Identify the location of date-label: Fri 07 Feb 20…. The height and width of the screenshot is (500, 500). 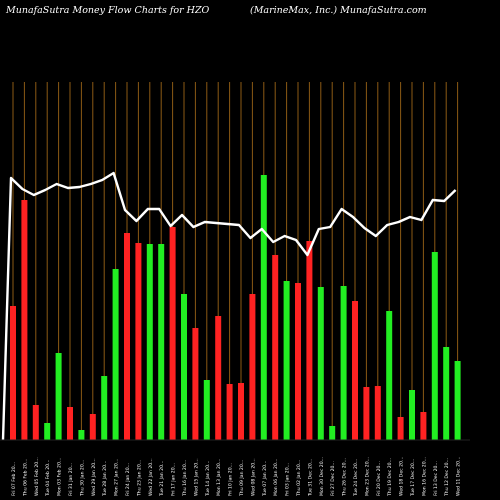
(14, 478).